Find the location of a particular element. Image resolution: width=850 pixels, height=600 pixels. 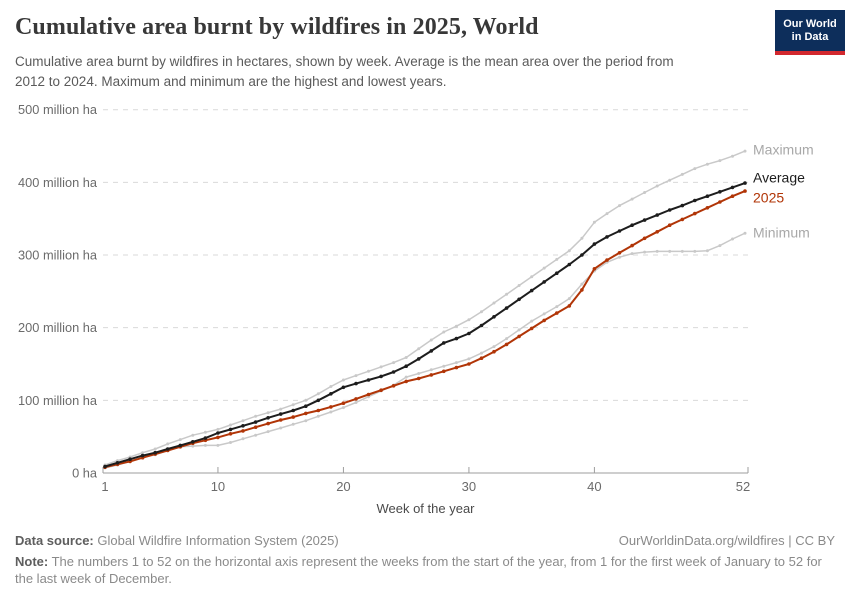

data-point-maximum-w37 is located at coordinates (557, 259).